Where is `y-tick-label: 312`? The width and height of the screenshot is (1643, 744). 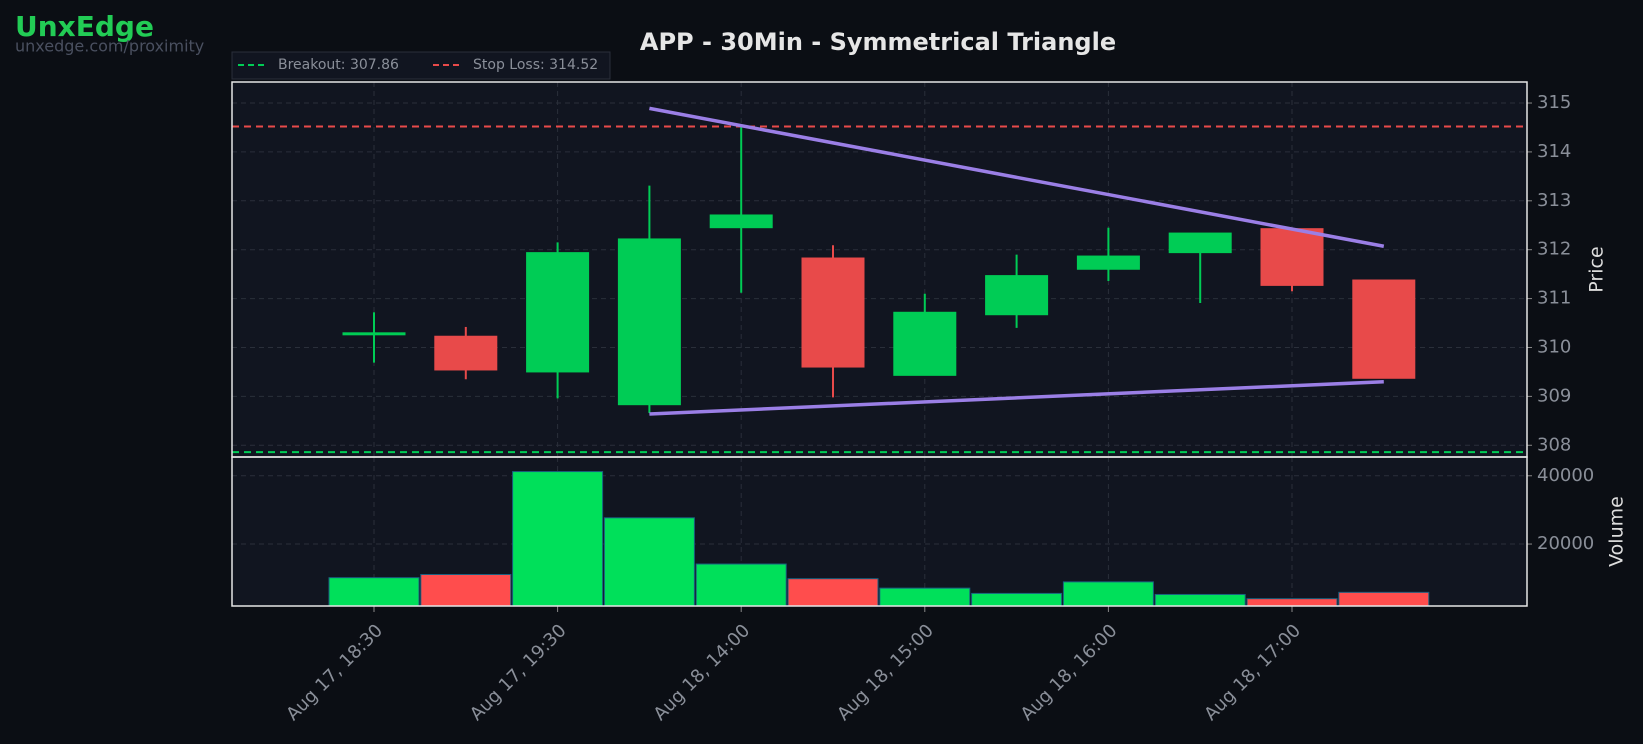
y-tick-label: 312 is located at coordinates (1554, 249).